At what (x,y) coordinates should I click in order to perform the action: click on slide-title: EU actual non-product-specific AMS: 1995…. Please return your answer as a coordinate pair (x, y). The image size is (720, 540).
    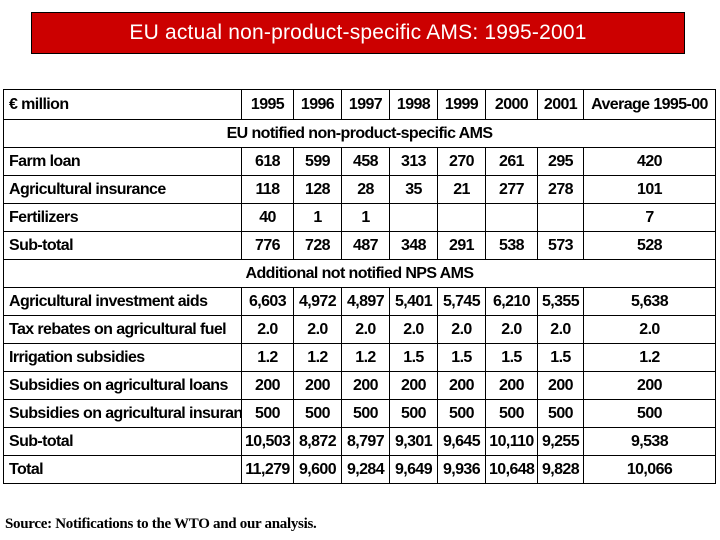
    Looking at the image, I should click on (358, 32).